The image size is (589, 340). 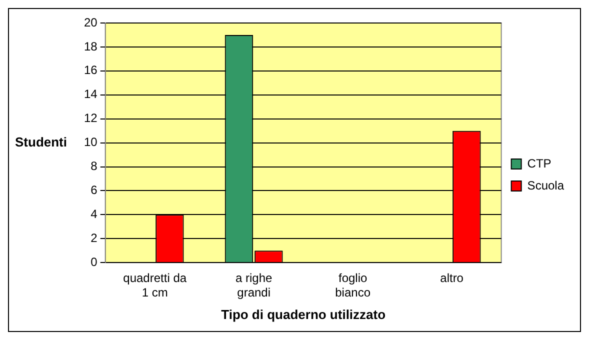 I want to click on y-tick-label: 12, so click(x=91, y=118).